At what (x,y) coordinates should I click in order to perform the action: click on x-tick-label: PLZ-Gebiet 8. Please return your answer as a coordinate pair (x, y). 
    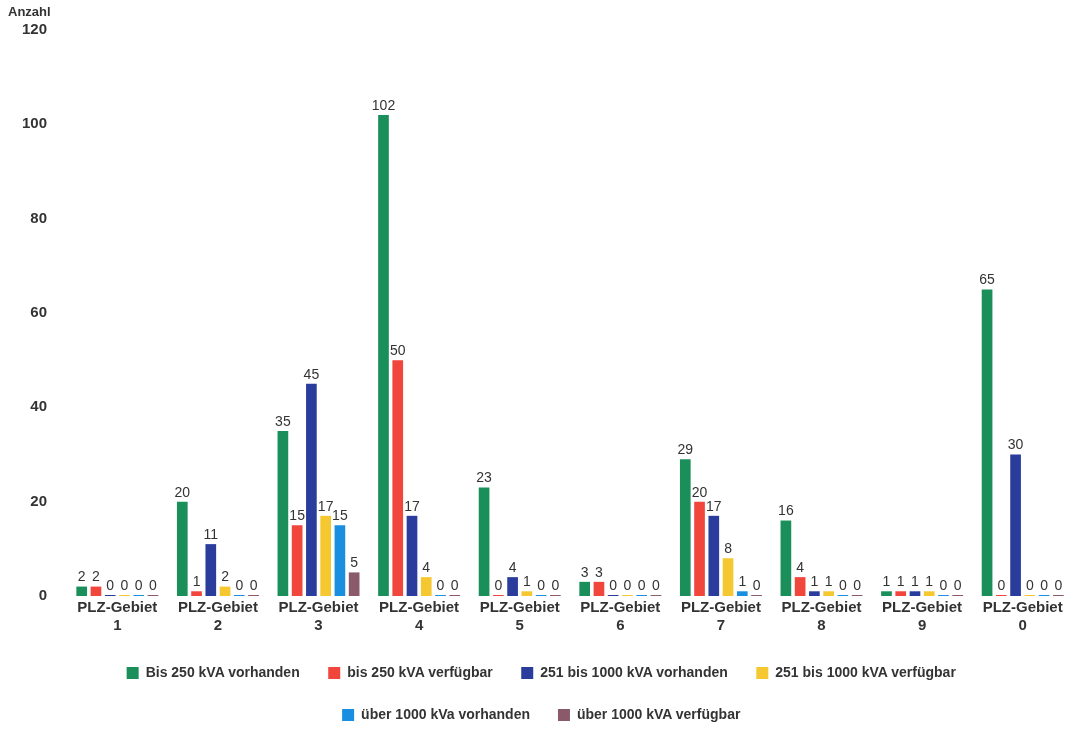
    Looking at the image, I should click on (821, 616).